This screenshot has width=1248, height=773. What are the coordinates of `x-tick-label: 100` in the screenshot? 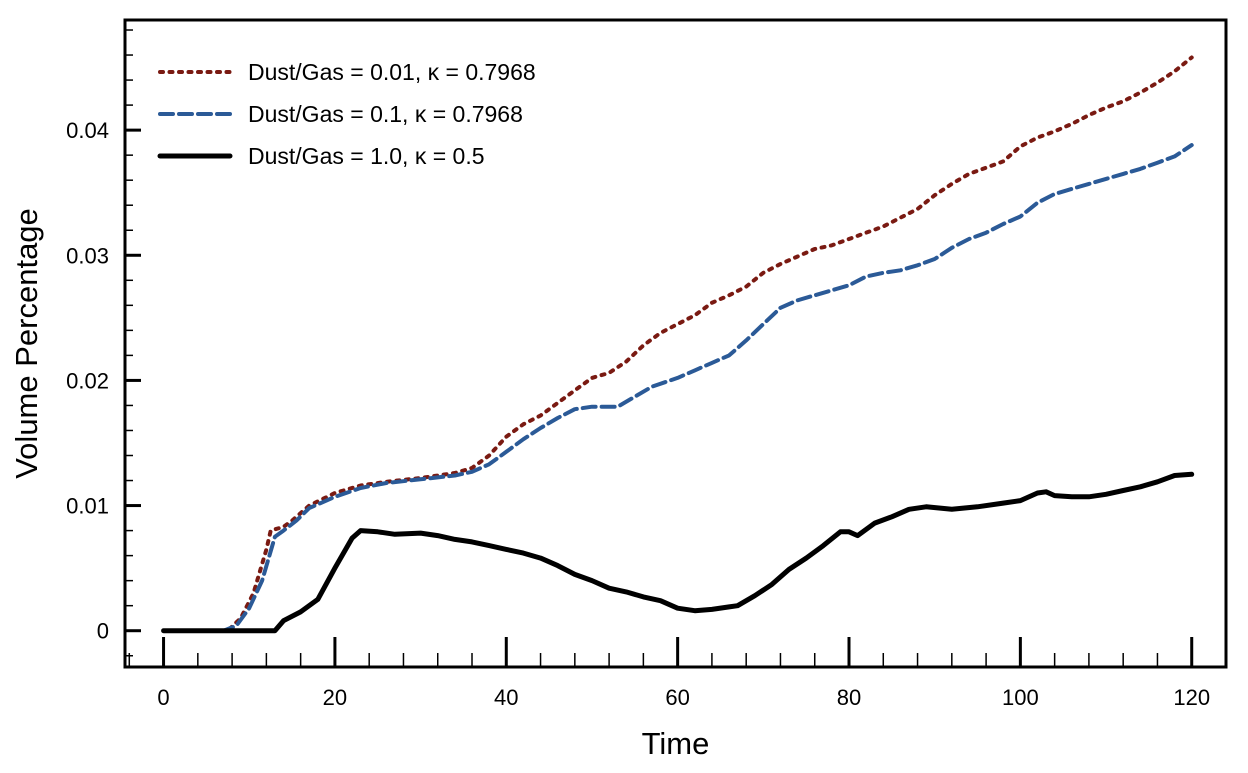 It's located at (1020, 697).